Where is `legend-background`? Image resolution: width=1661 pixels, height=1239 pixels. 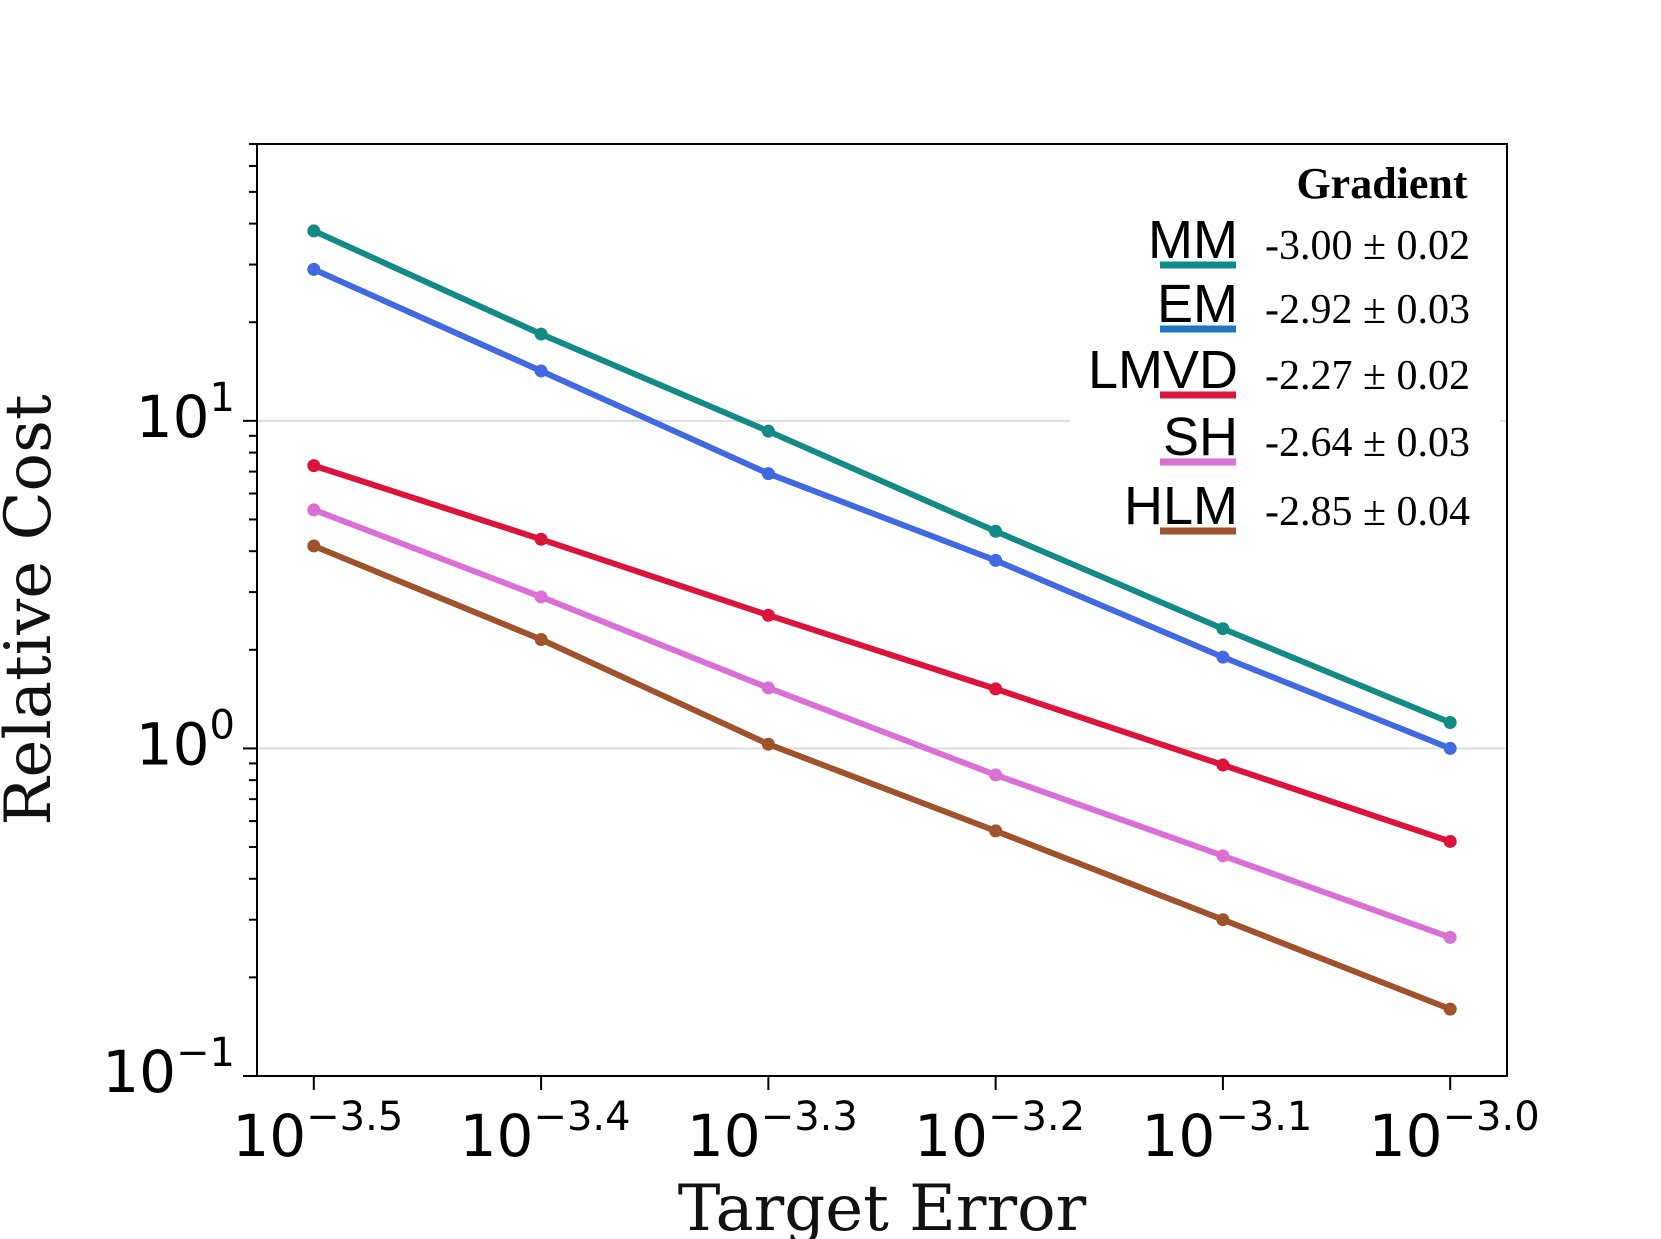
legend-background is located at coordinates (1285, 351).